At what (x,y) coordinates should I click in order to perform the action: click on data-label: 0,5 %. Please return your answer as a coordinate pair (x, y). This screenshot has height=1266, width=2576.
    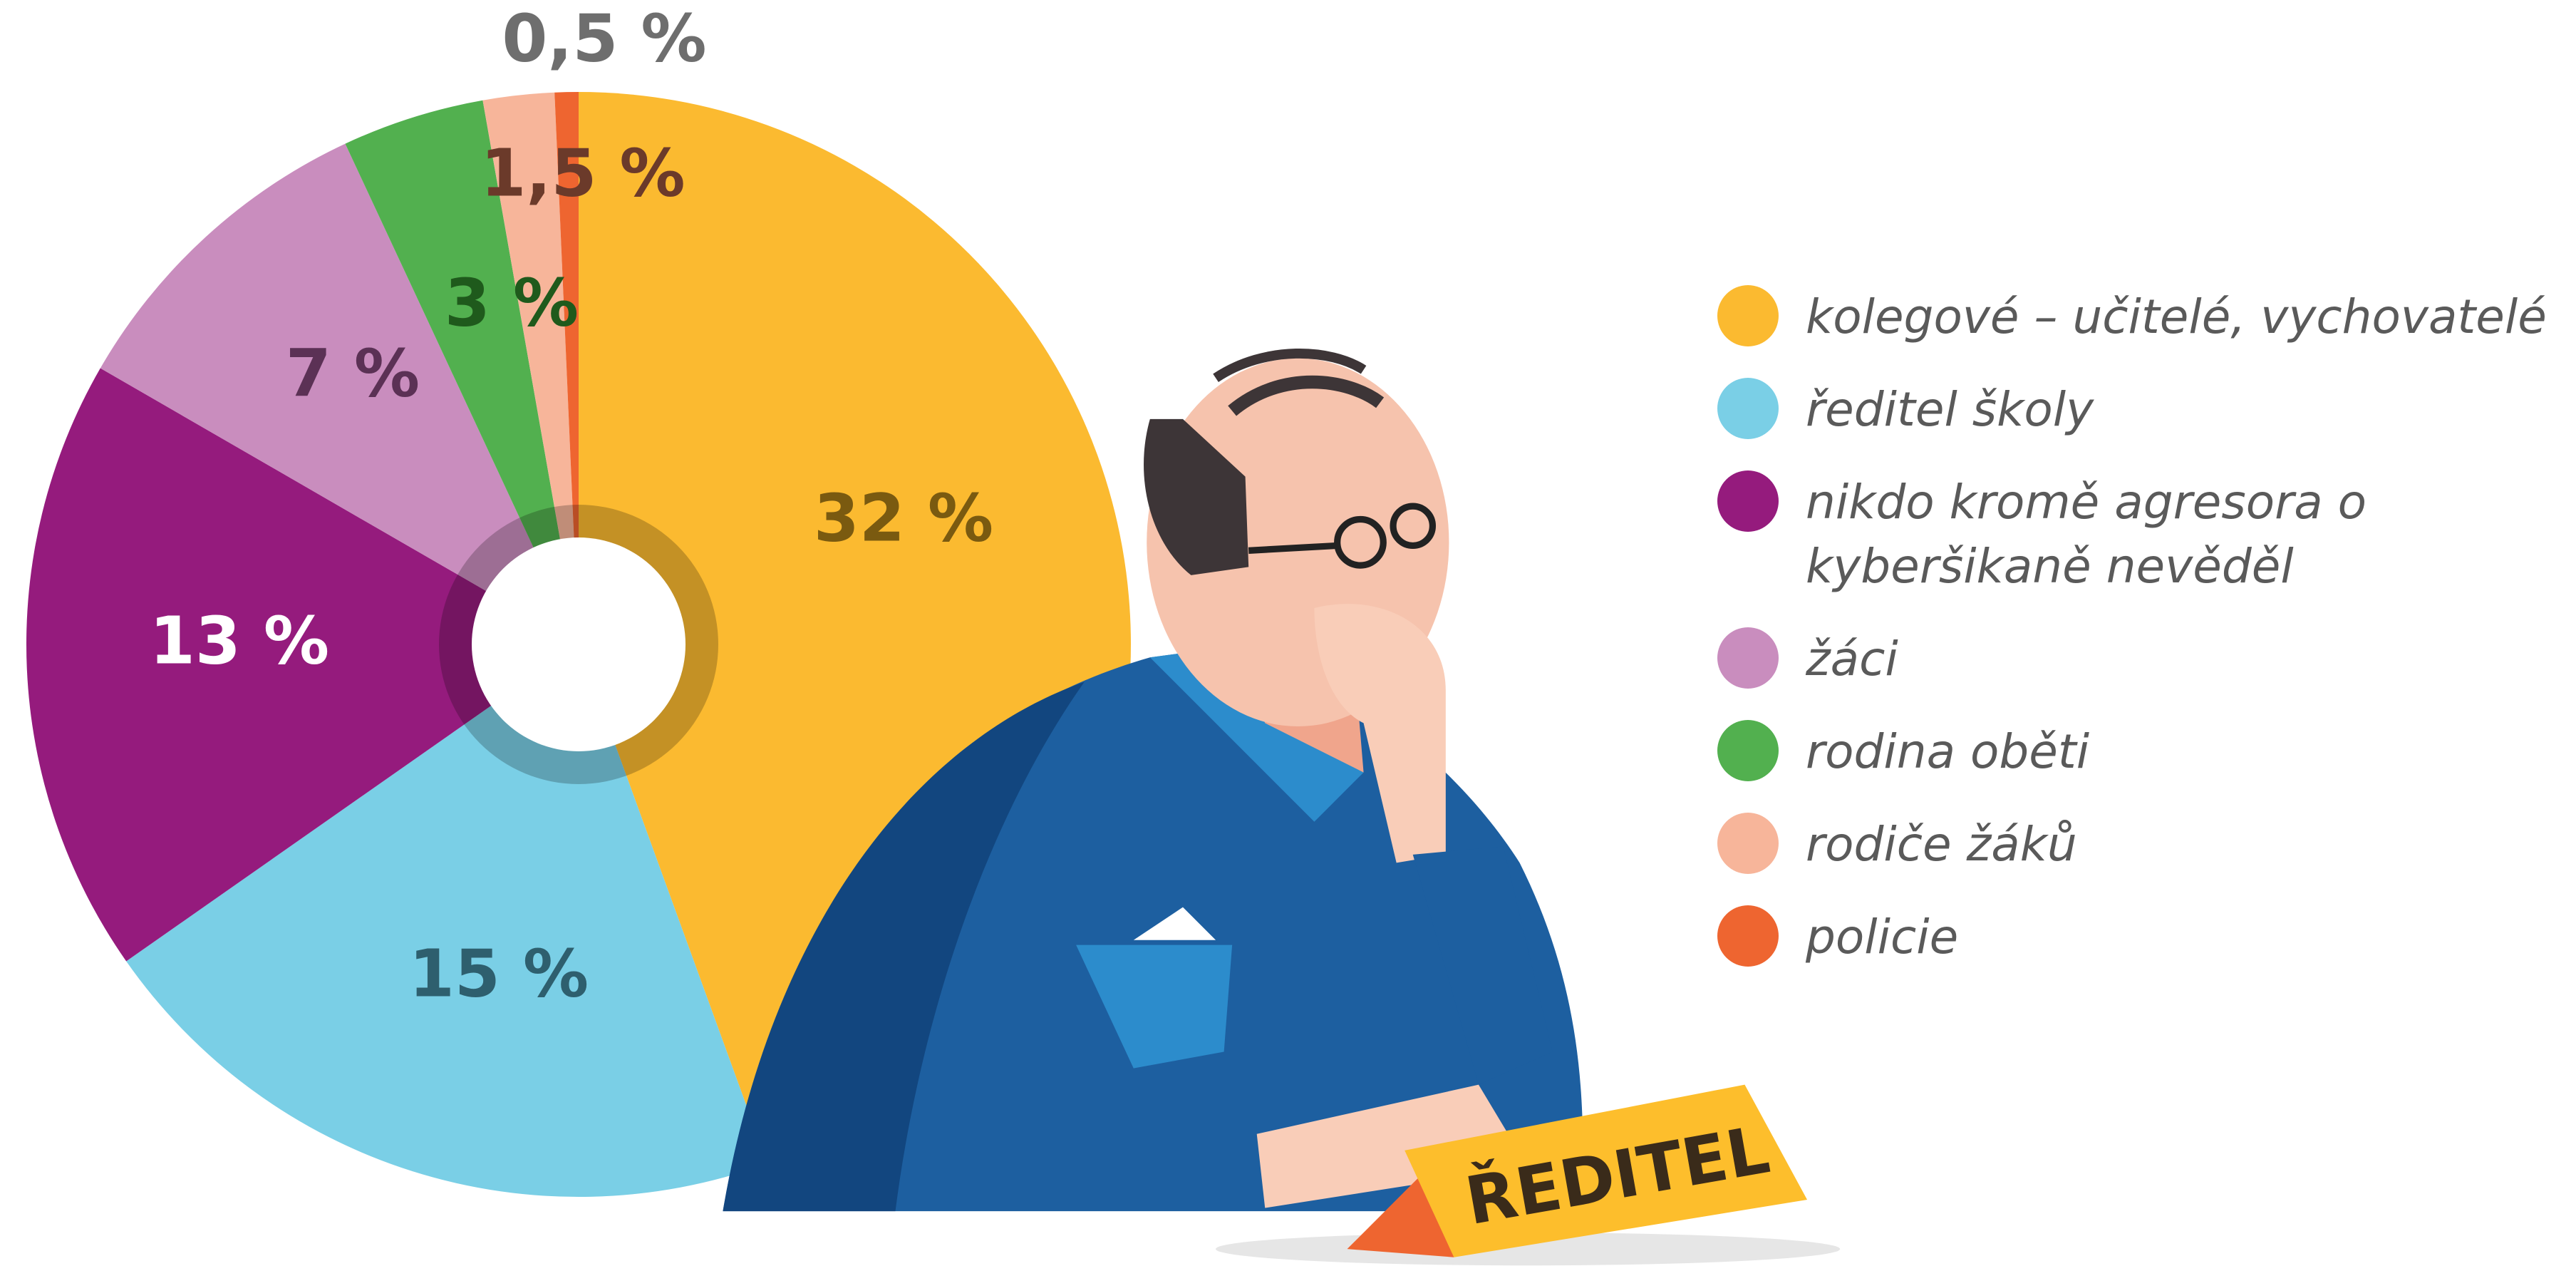
    Looking at the image, I should click on (604, 38).